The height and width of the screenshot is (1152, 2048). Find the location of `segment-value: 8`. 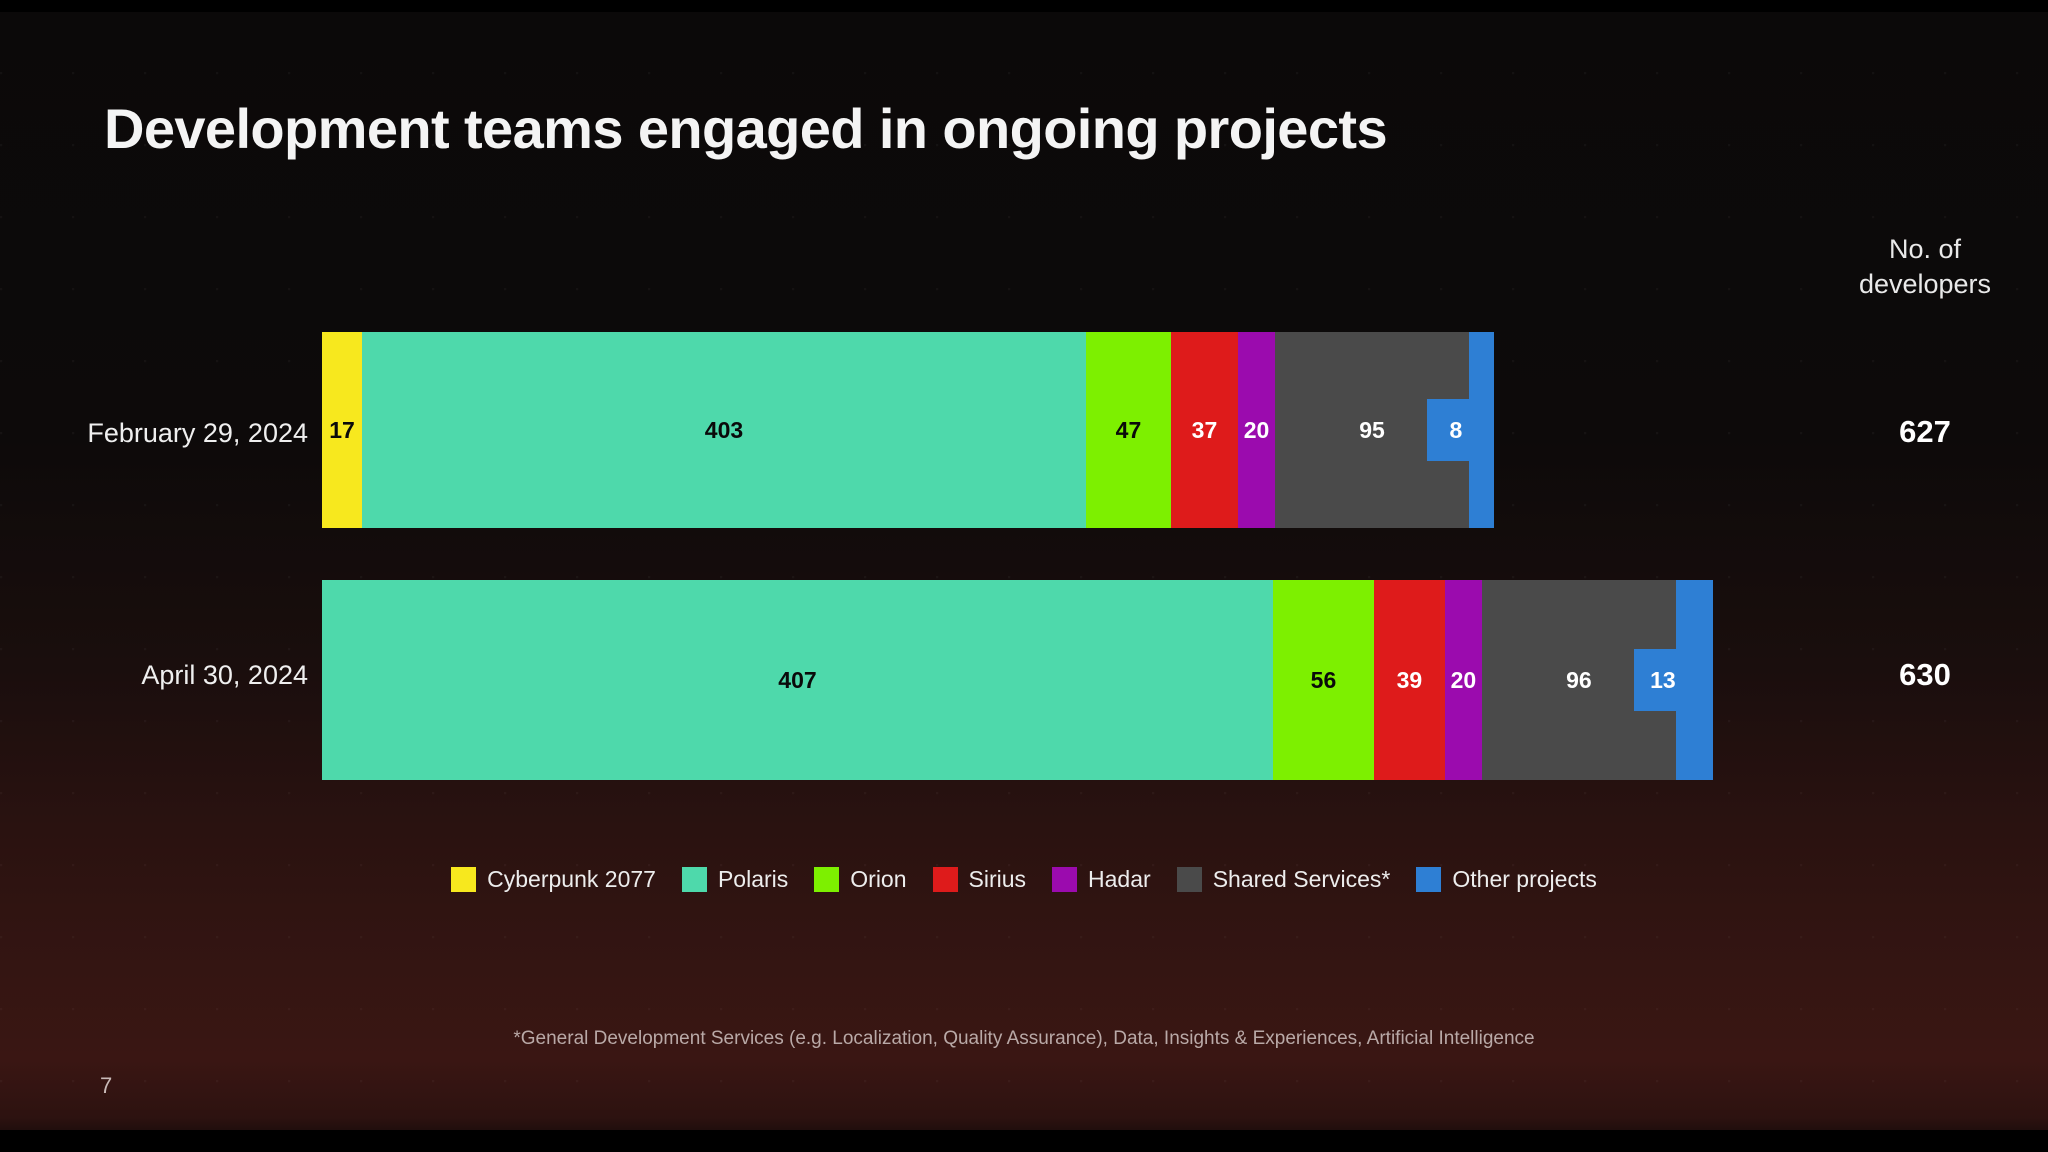

segment-value: 8 is located at coordinates (1456, 429).